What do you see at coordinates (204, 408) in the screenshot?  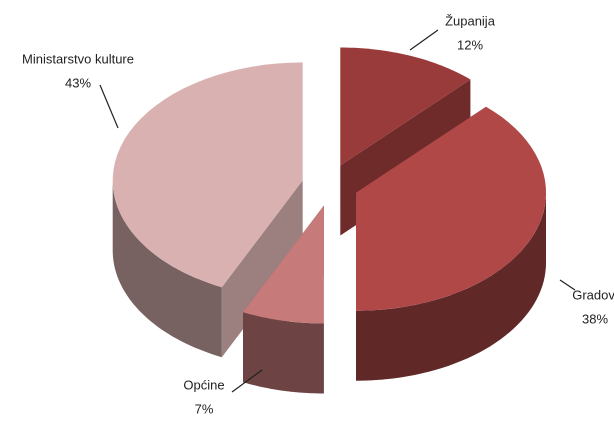 I see `value-label: 7%` at bounding box center [204, 408].